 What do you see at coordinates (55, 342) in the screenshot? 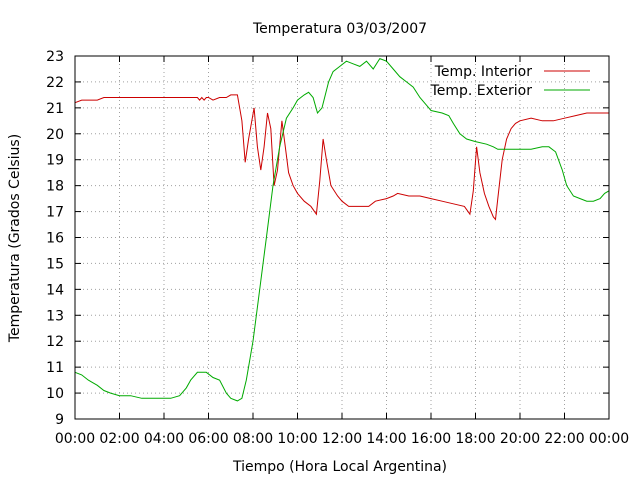
I see `y-tick-label: 12` at bounding box center [55, 342].